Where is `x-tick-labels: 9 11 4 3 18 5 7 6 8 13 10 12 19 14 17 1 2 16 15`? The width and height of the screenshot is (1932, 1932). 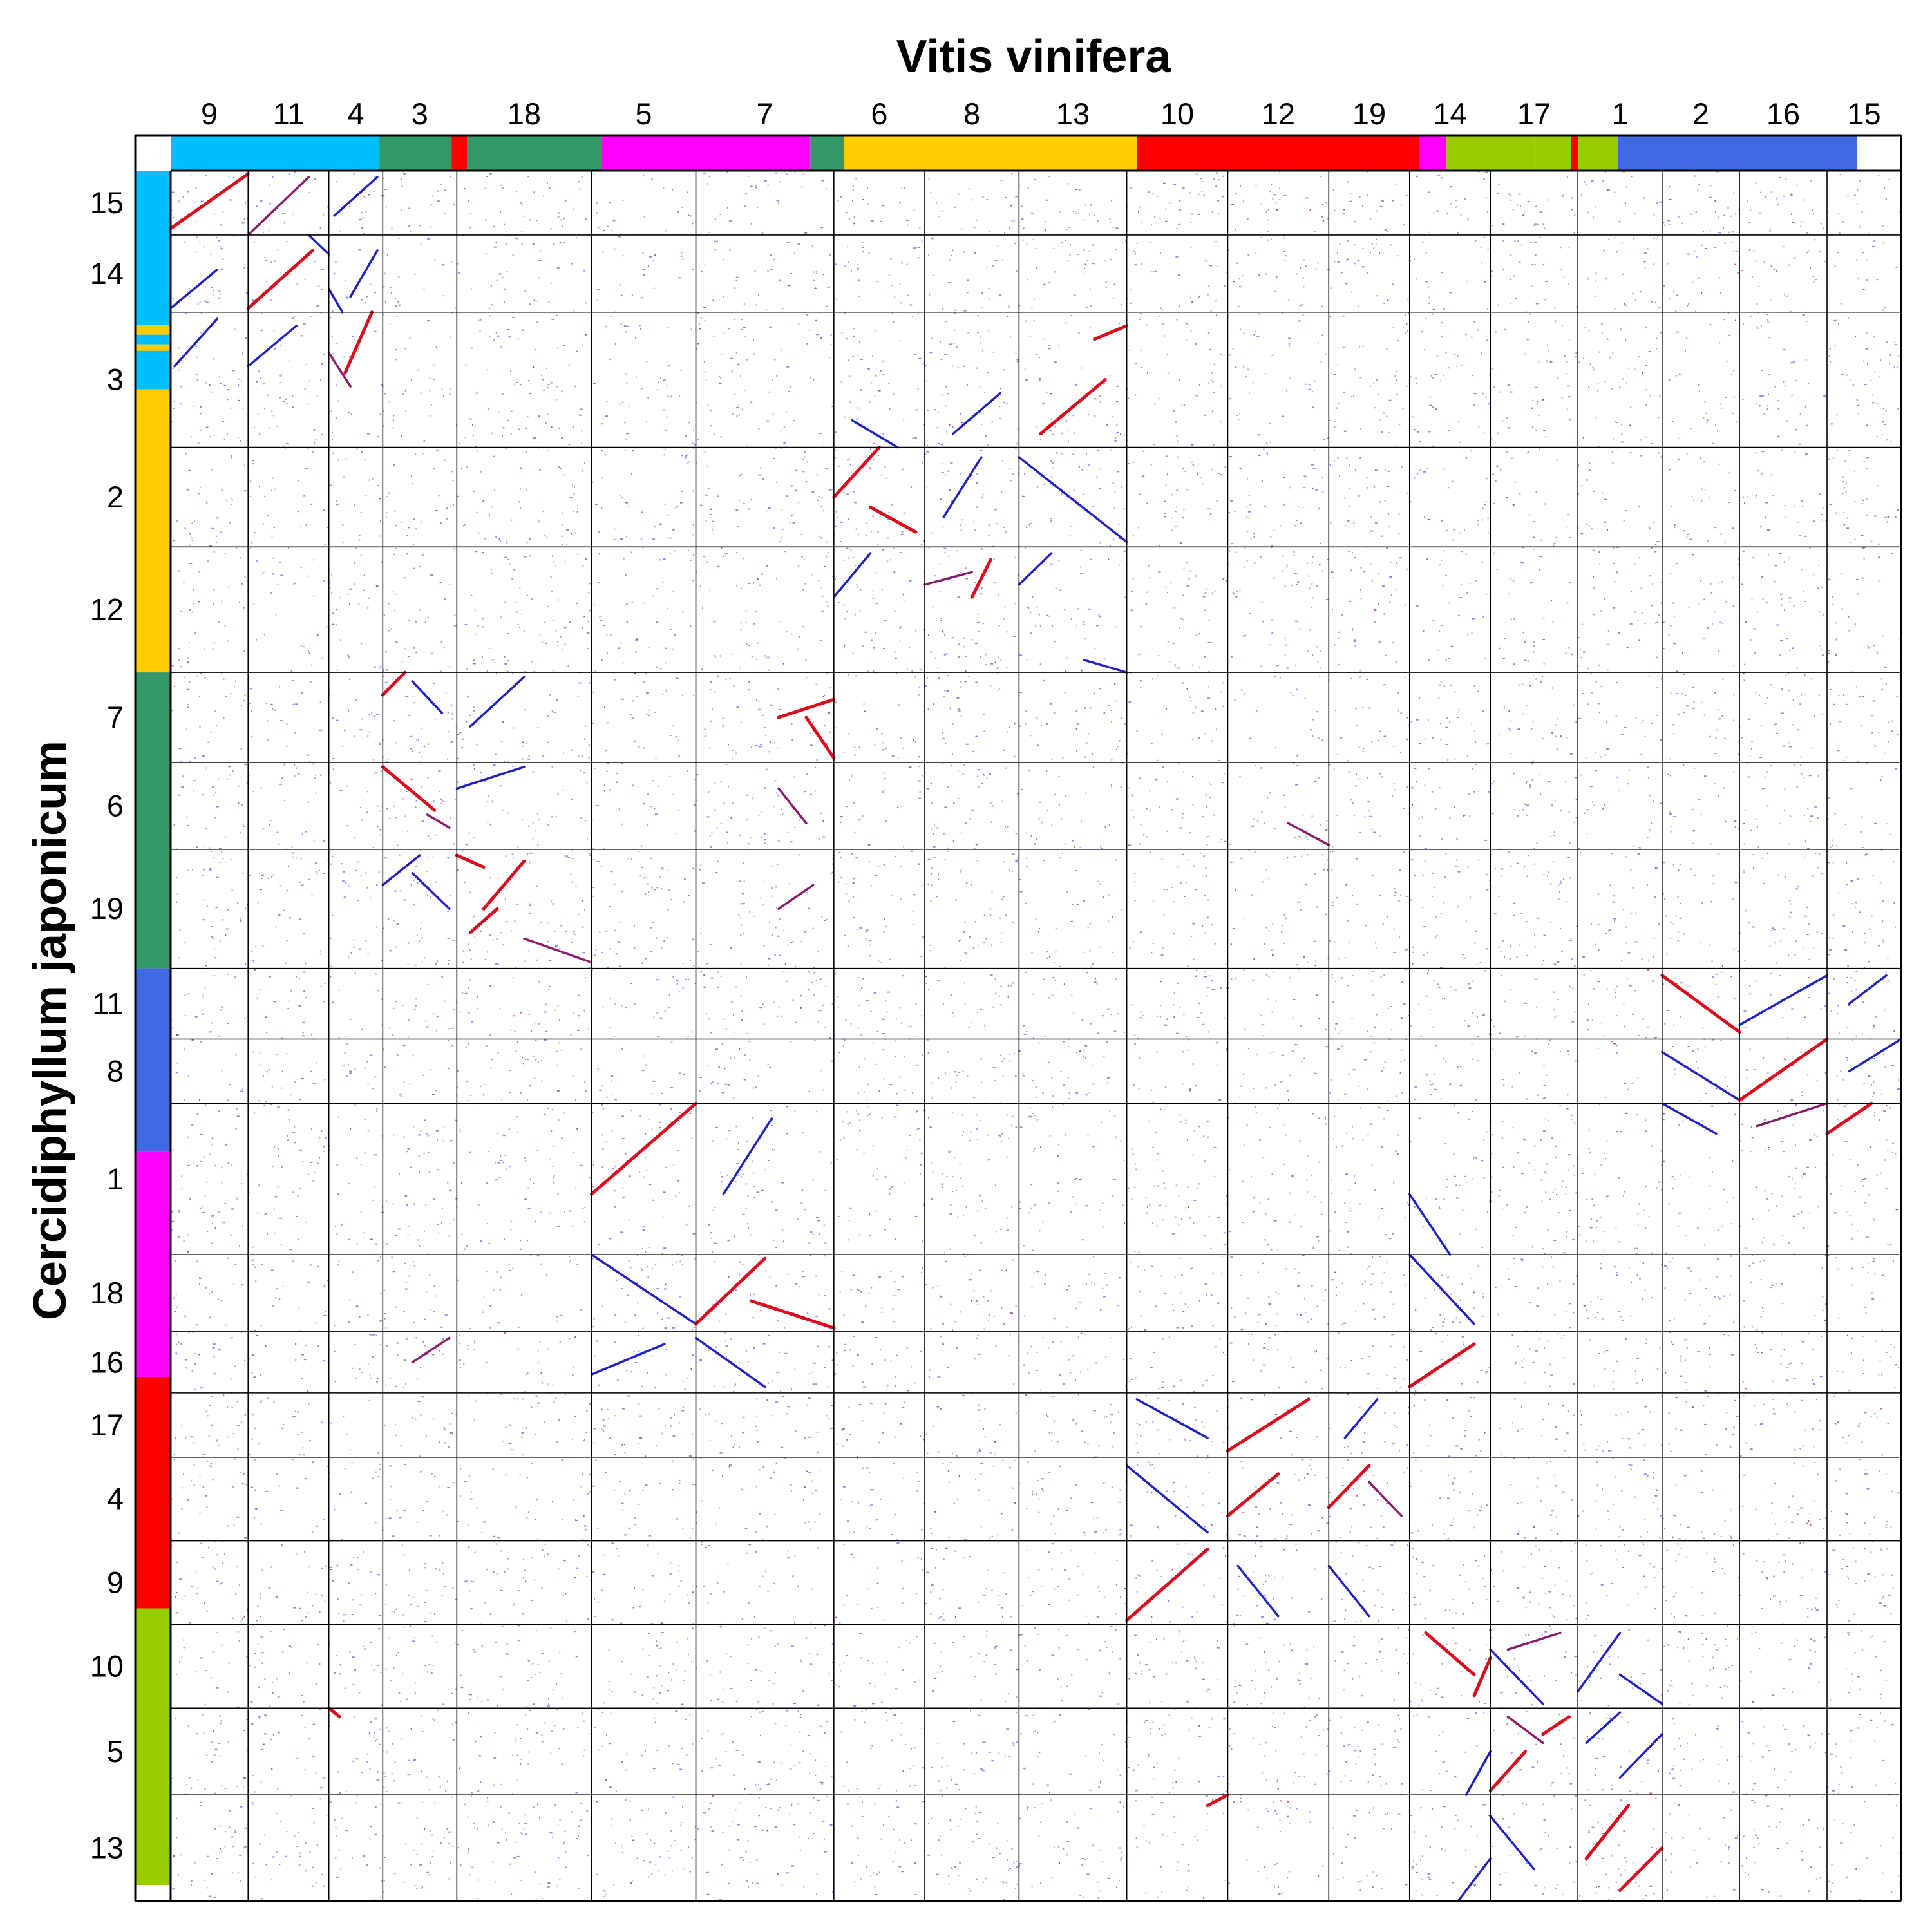 x-tick-labels: 9 11 4 3 18 5 7 6 8 13 10 12 19 14 17 1 2 16 15 is located at coordinates (1041, 114).